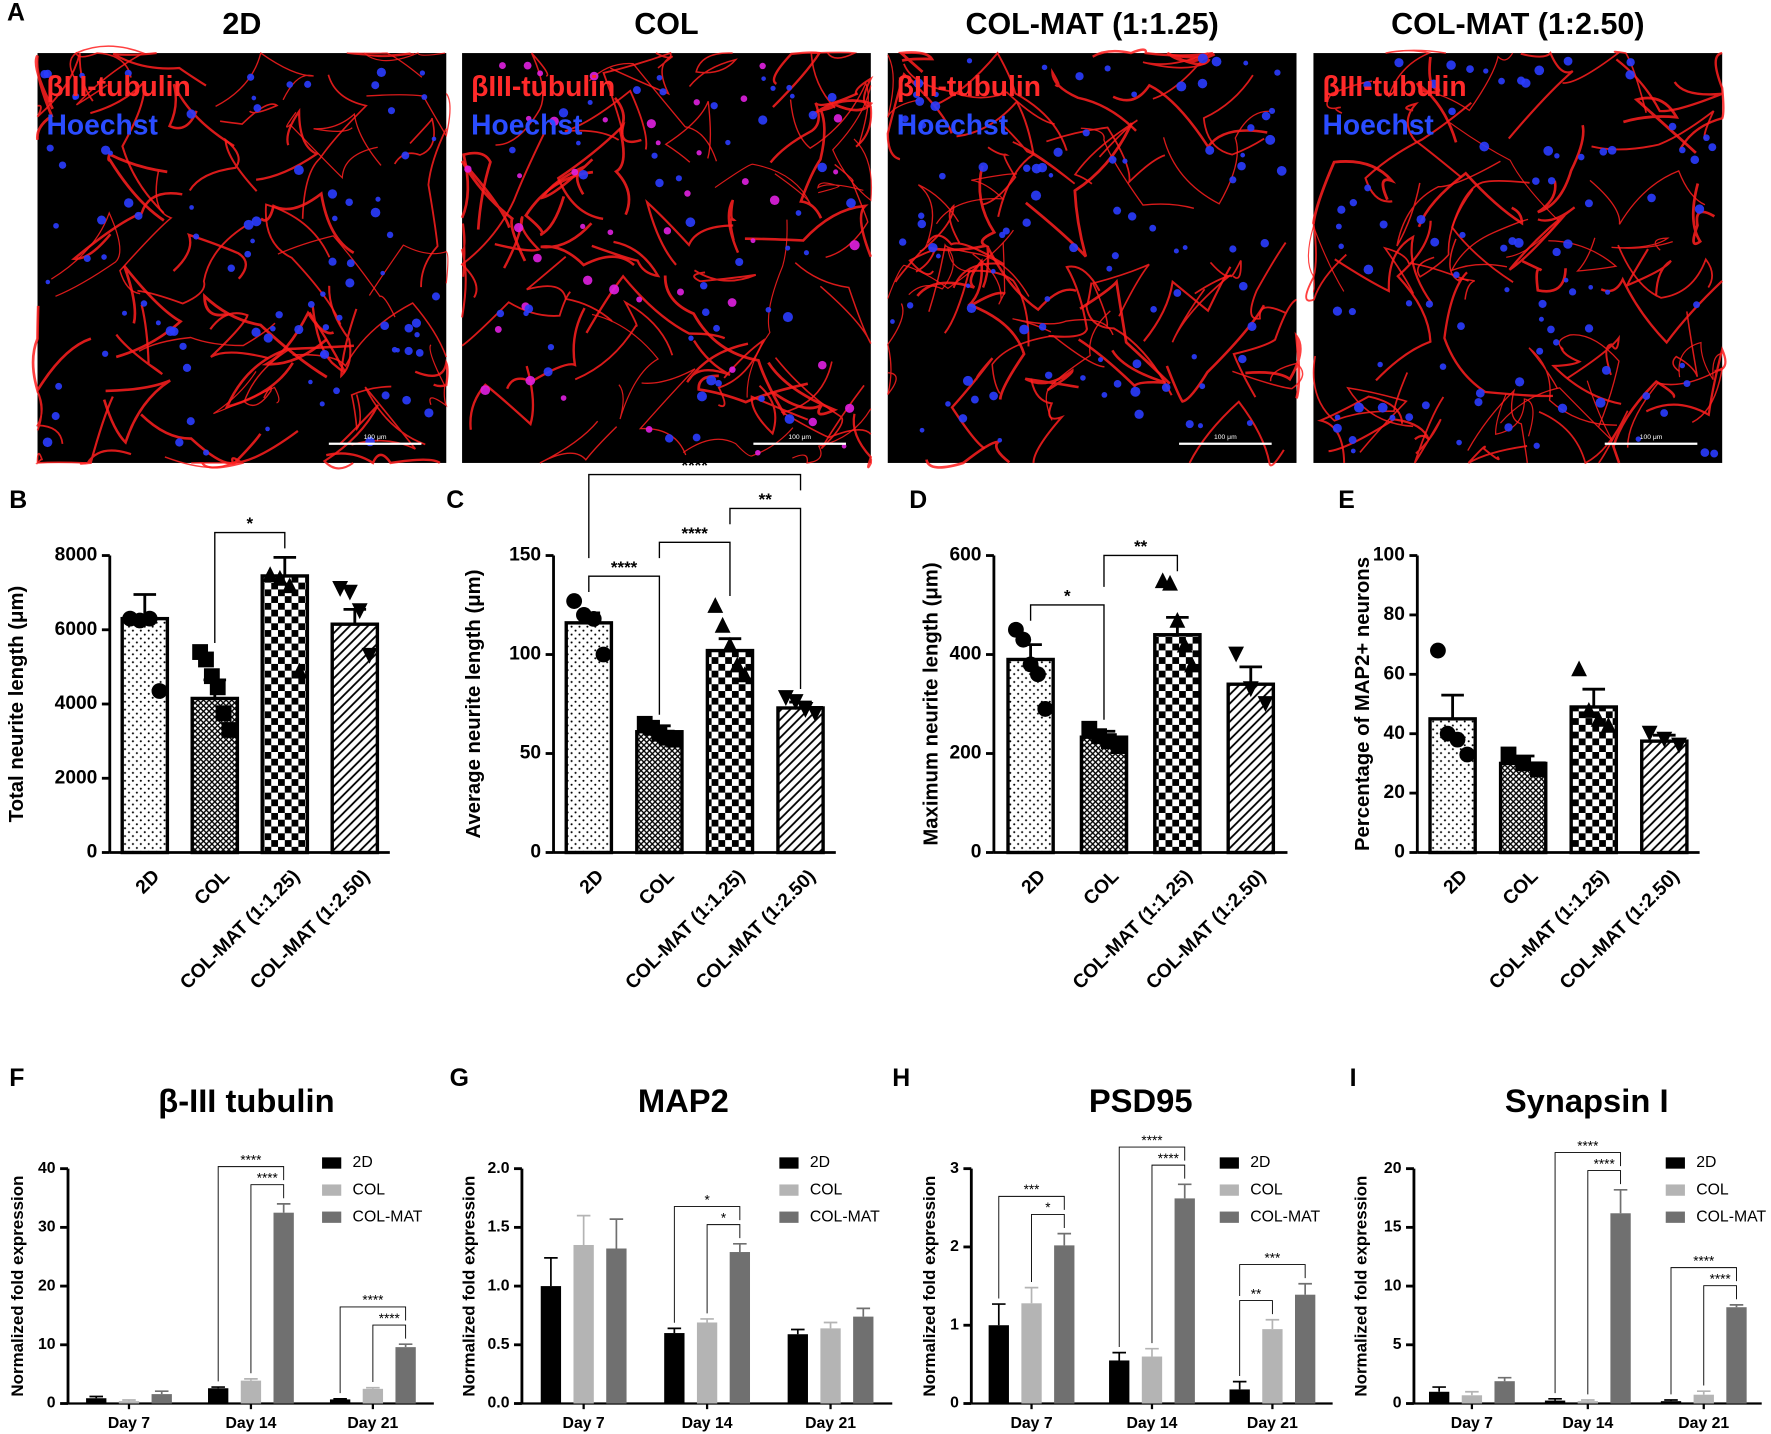 The width and height of the screenshot is (1771, 1434). Describe the element at coordinates (1397, 1344) in the screenshot. I see `y-tick-label: 5` at that location.